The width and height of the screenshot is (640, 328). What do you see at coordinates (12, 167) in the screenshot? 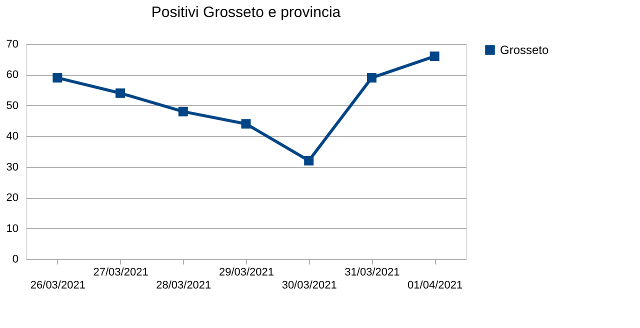
I see `y-tick-label: 30` at bounding box center [12, 167].